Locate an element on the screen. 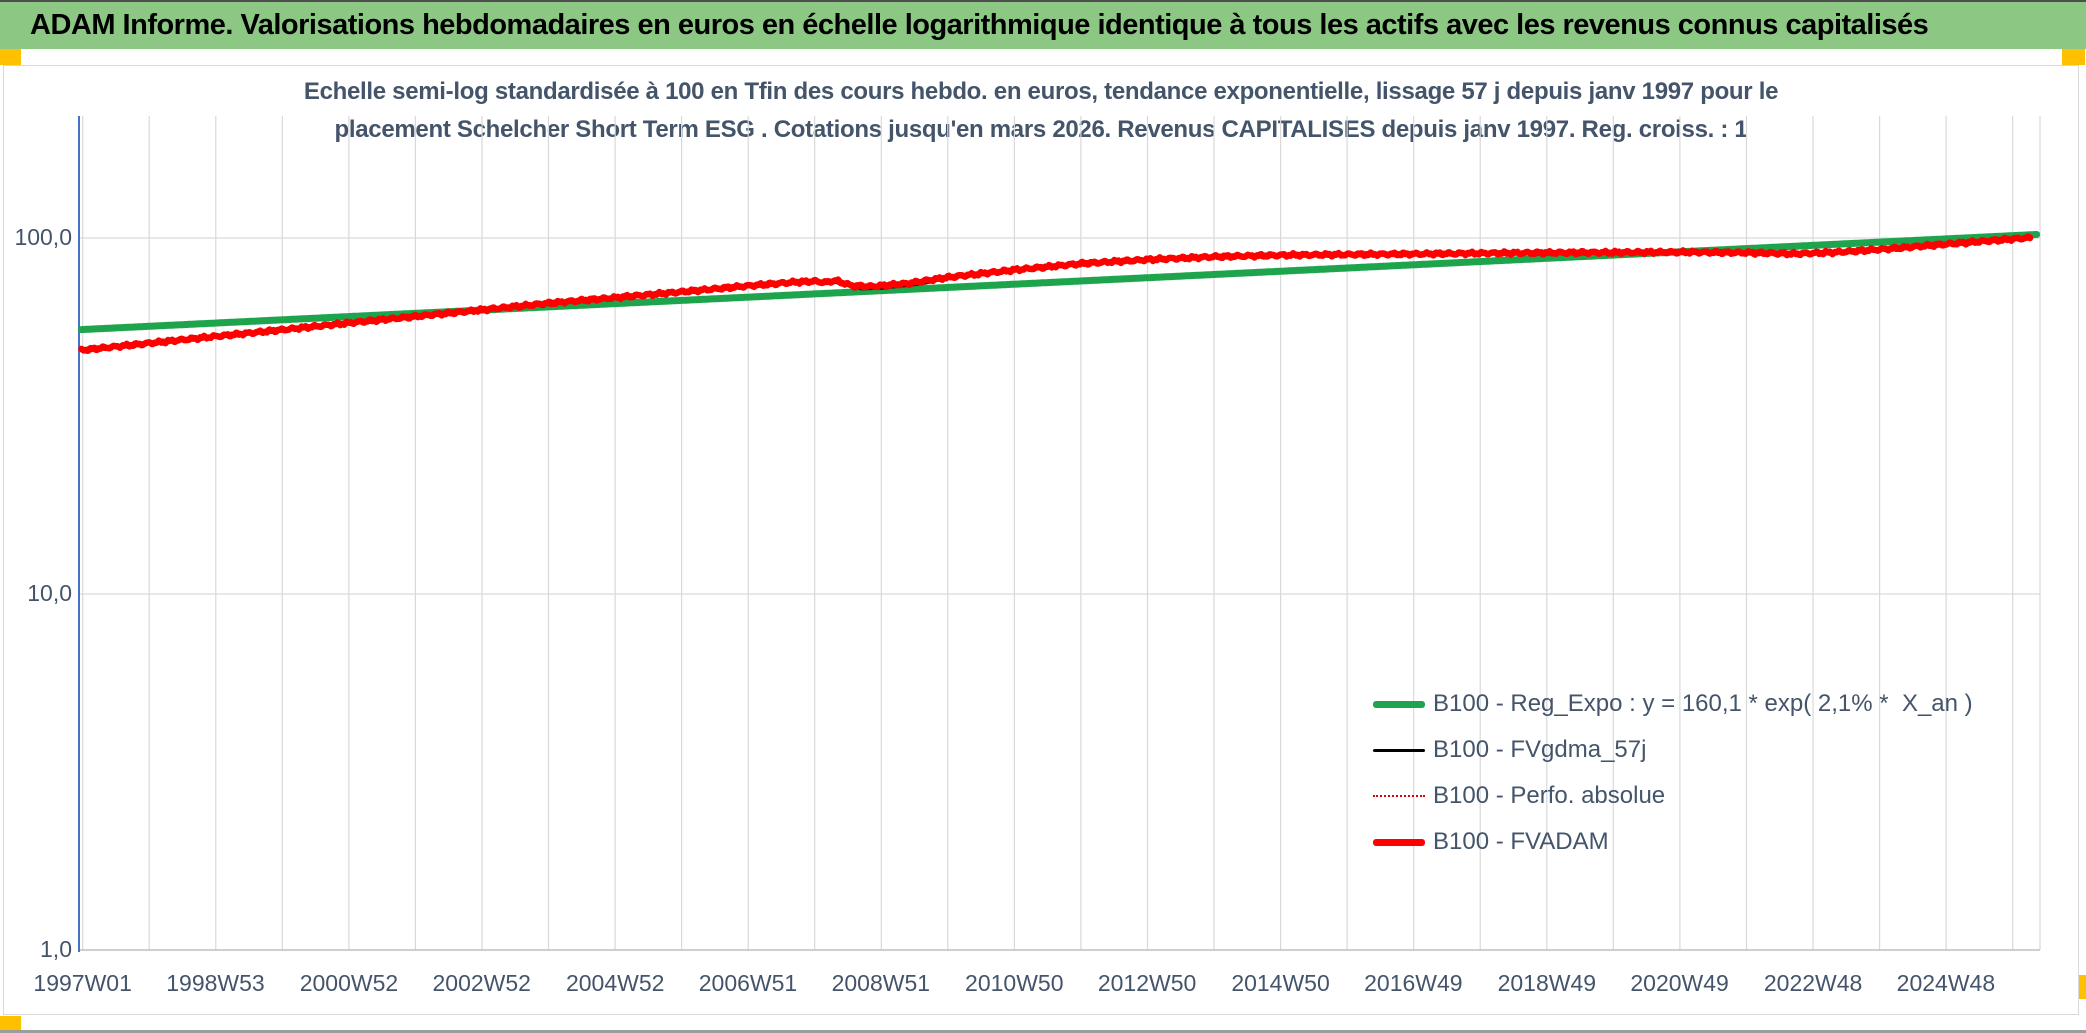 The image size is (2086, 1033). y-axis-label: 10,0 is located at coordinates (49, 593).